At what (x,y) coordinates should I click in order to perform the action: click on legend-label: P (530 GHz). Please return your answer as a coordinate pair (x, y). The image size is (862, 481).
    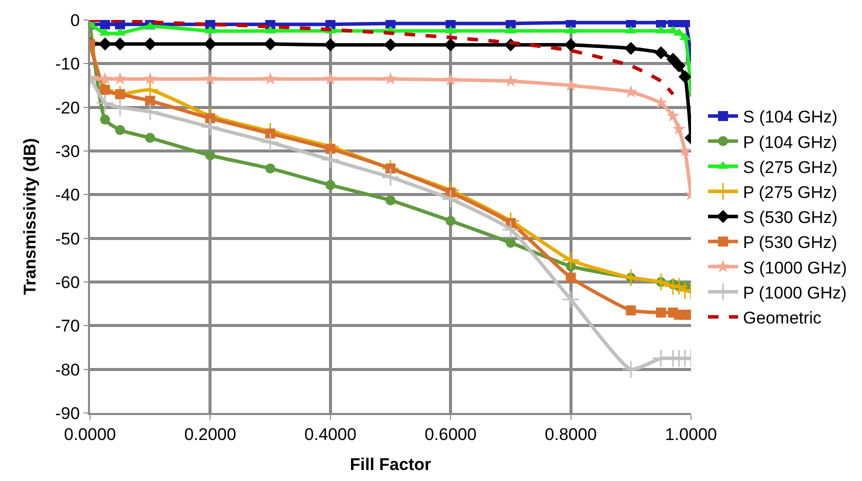
    Looking at the image, I should click on (790, 242).